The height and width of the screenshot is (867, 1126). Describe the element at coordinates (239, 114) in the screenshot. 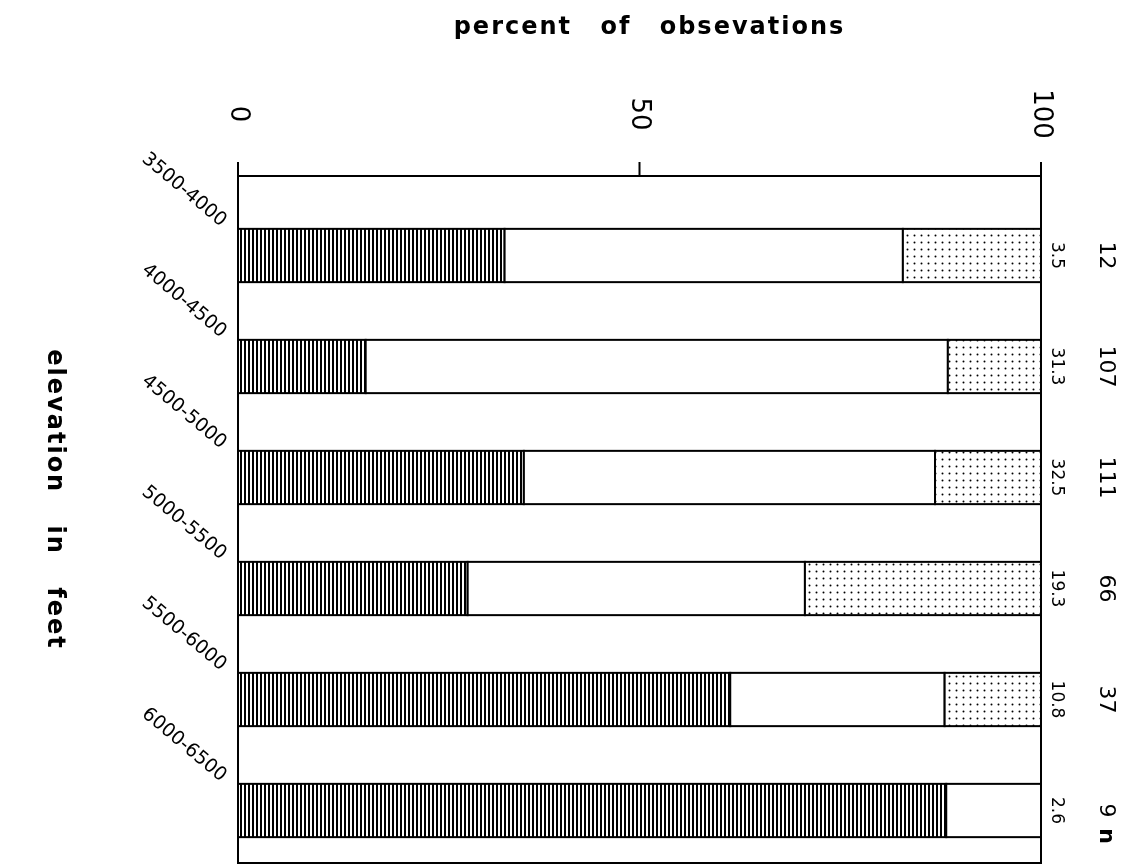

I see `x-tick-label: 0` at that location.